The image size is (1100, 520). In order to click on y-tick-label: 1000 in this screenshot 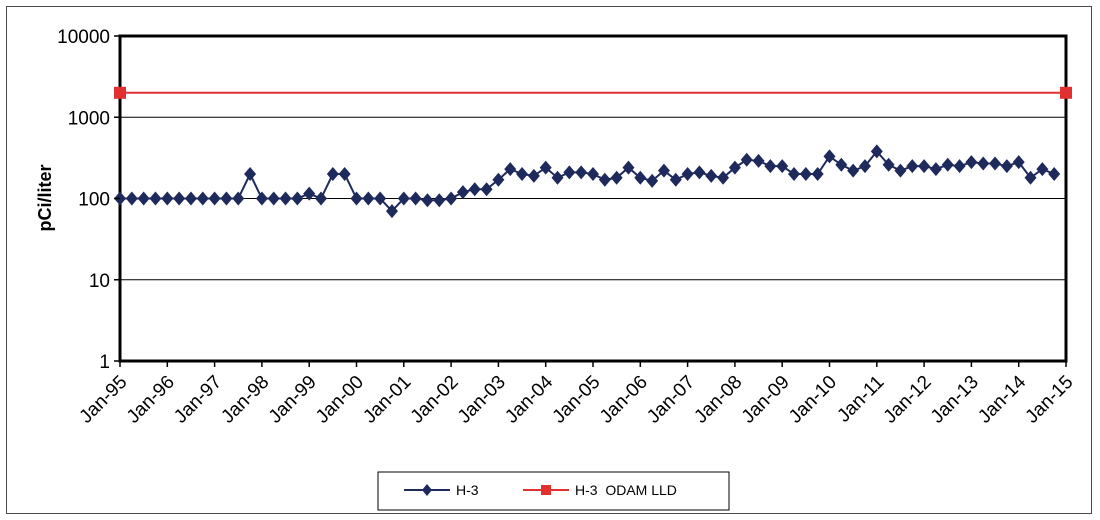, I will do `click(89, 118)`.